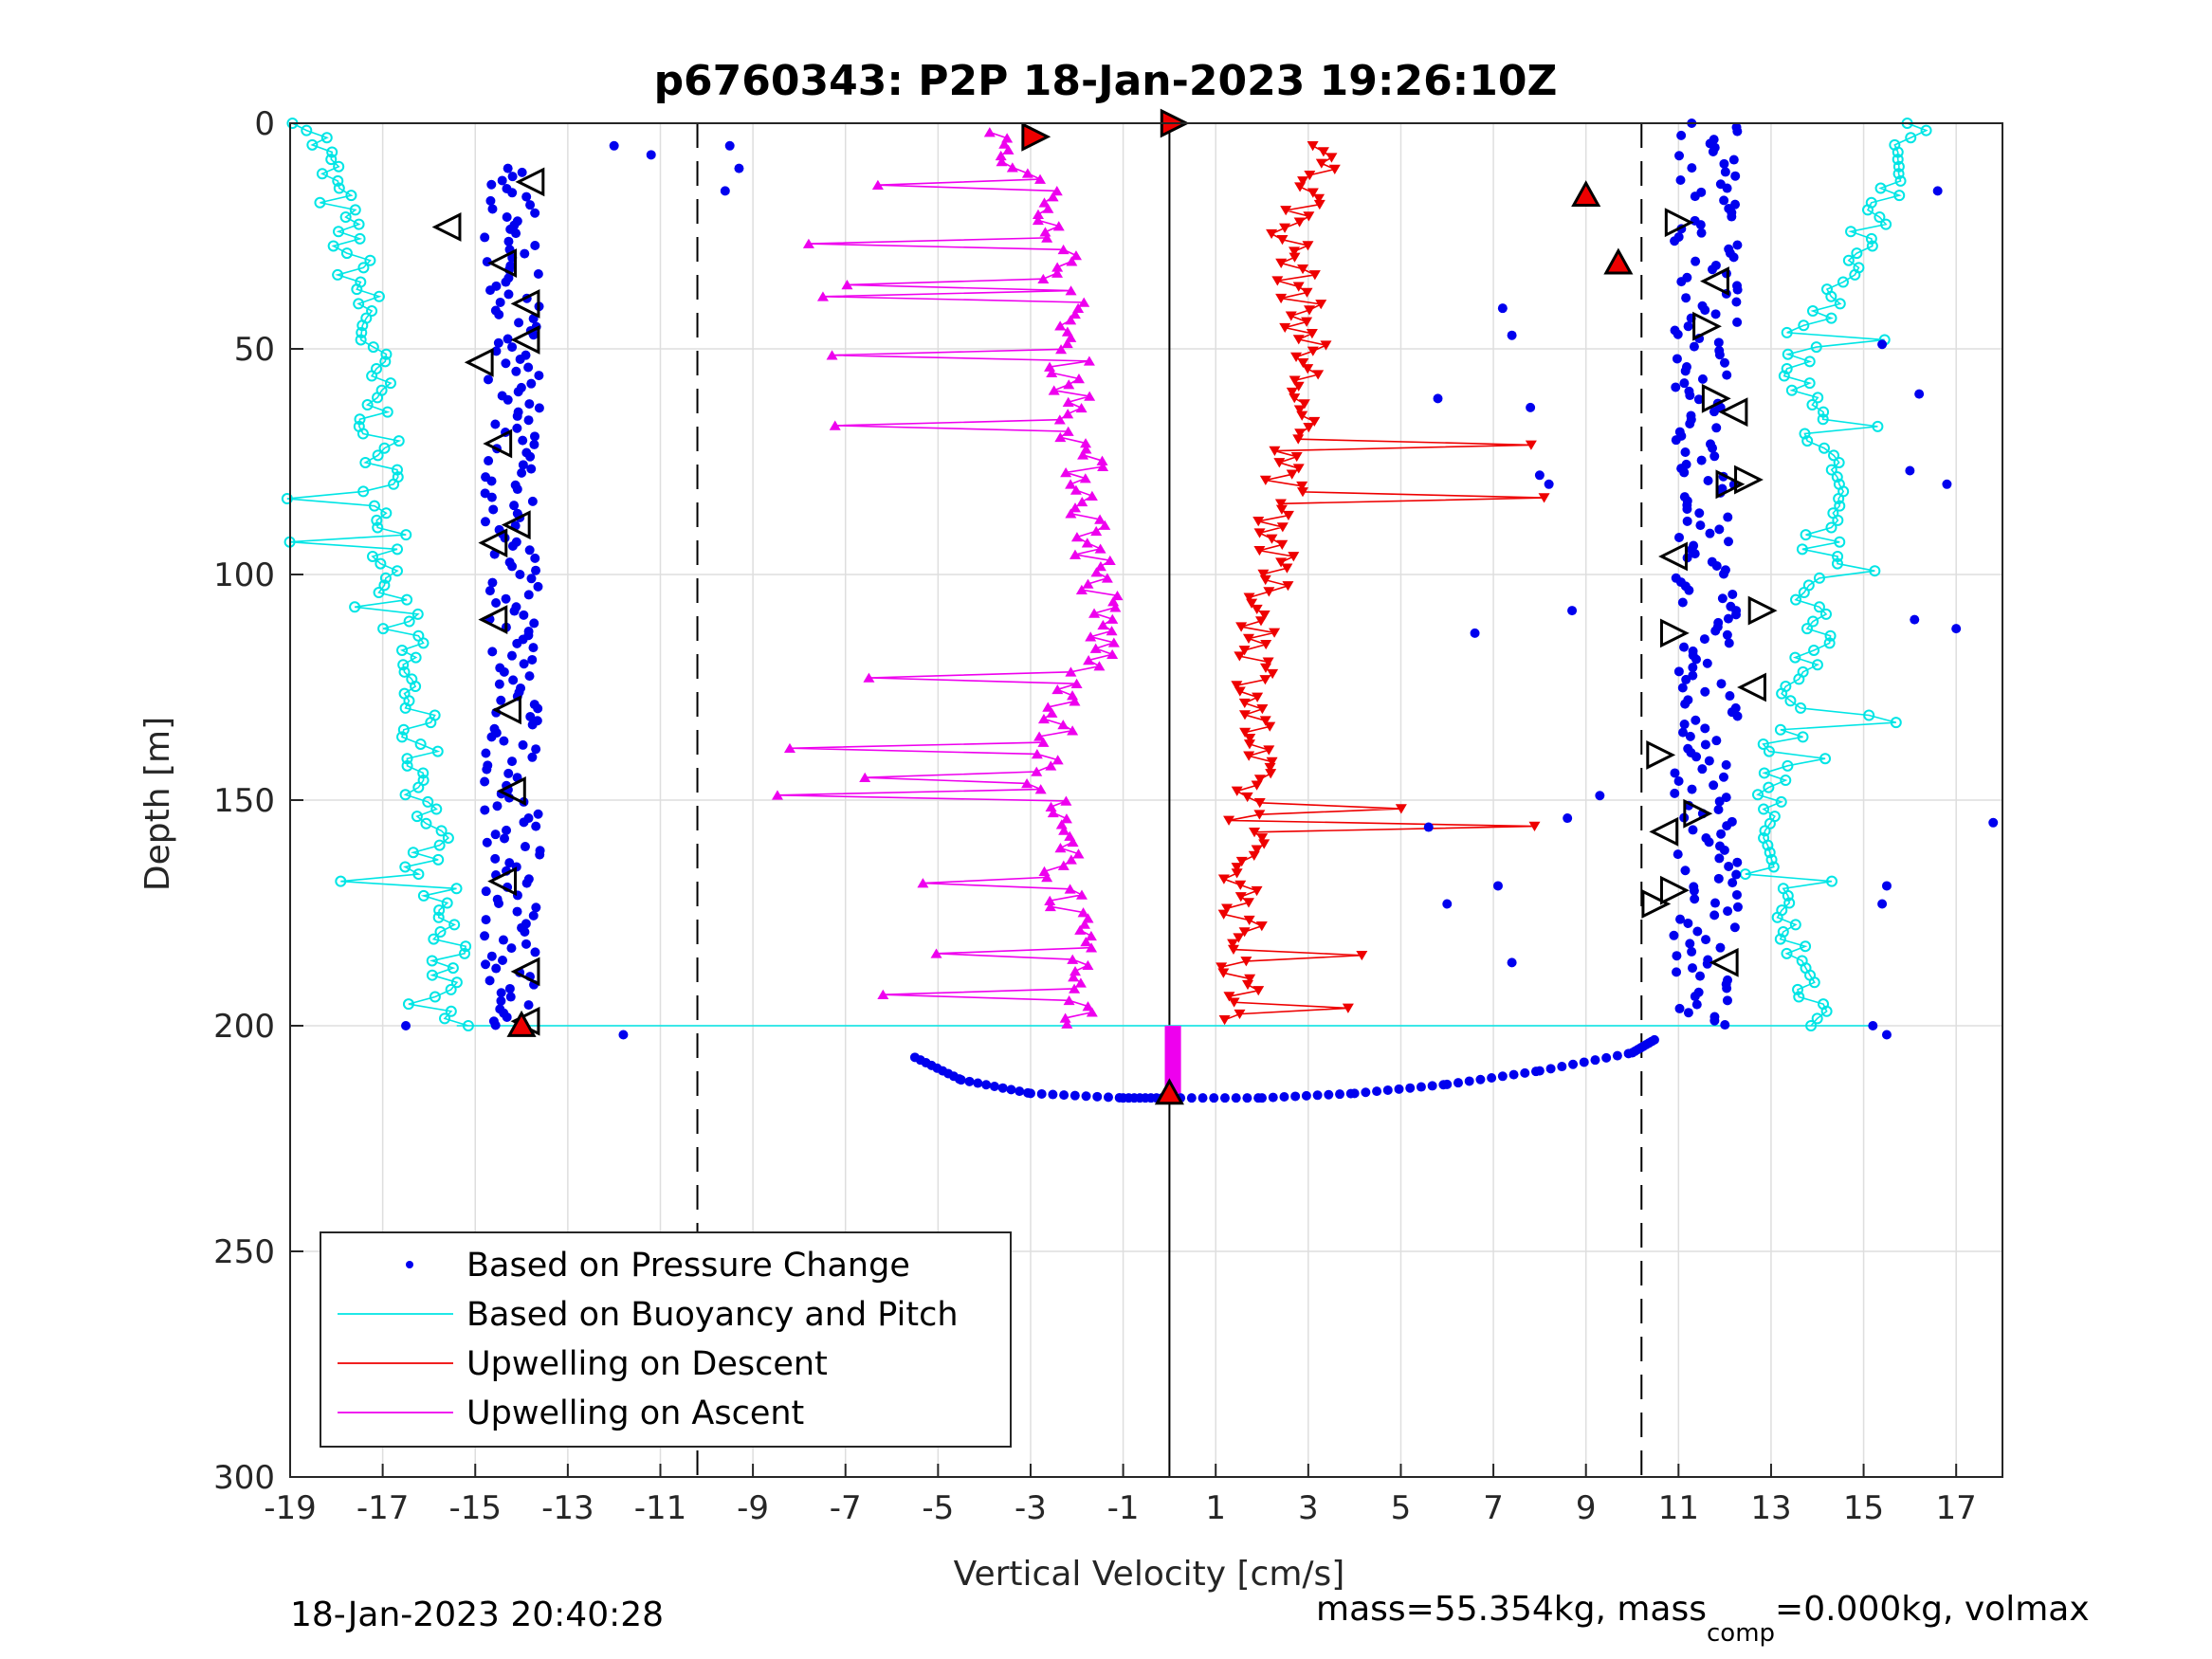 Image resolution: width=2212 pixels, height=1659 pixels. What do you see at coordinates (1618, 261) in the screenshot?
I see `highlight-marker` at bounding box center [1618, 261].